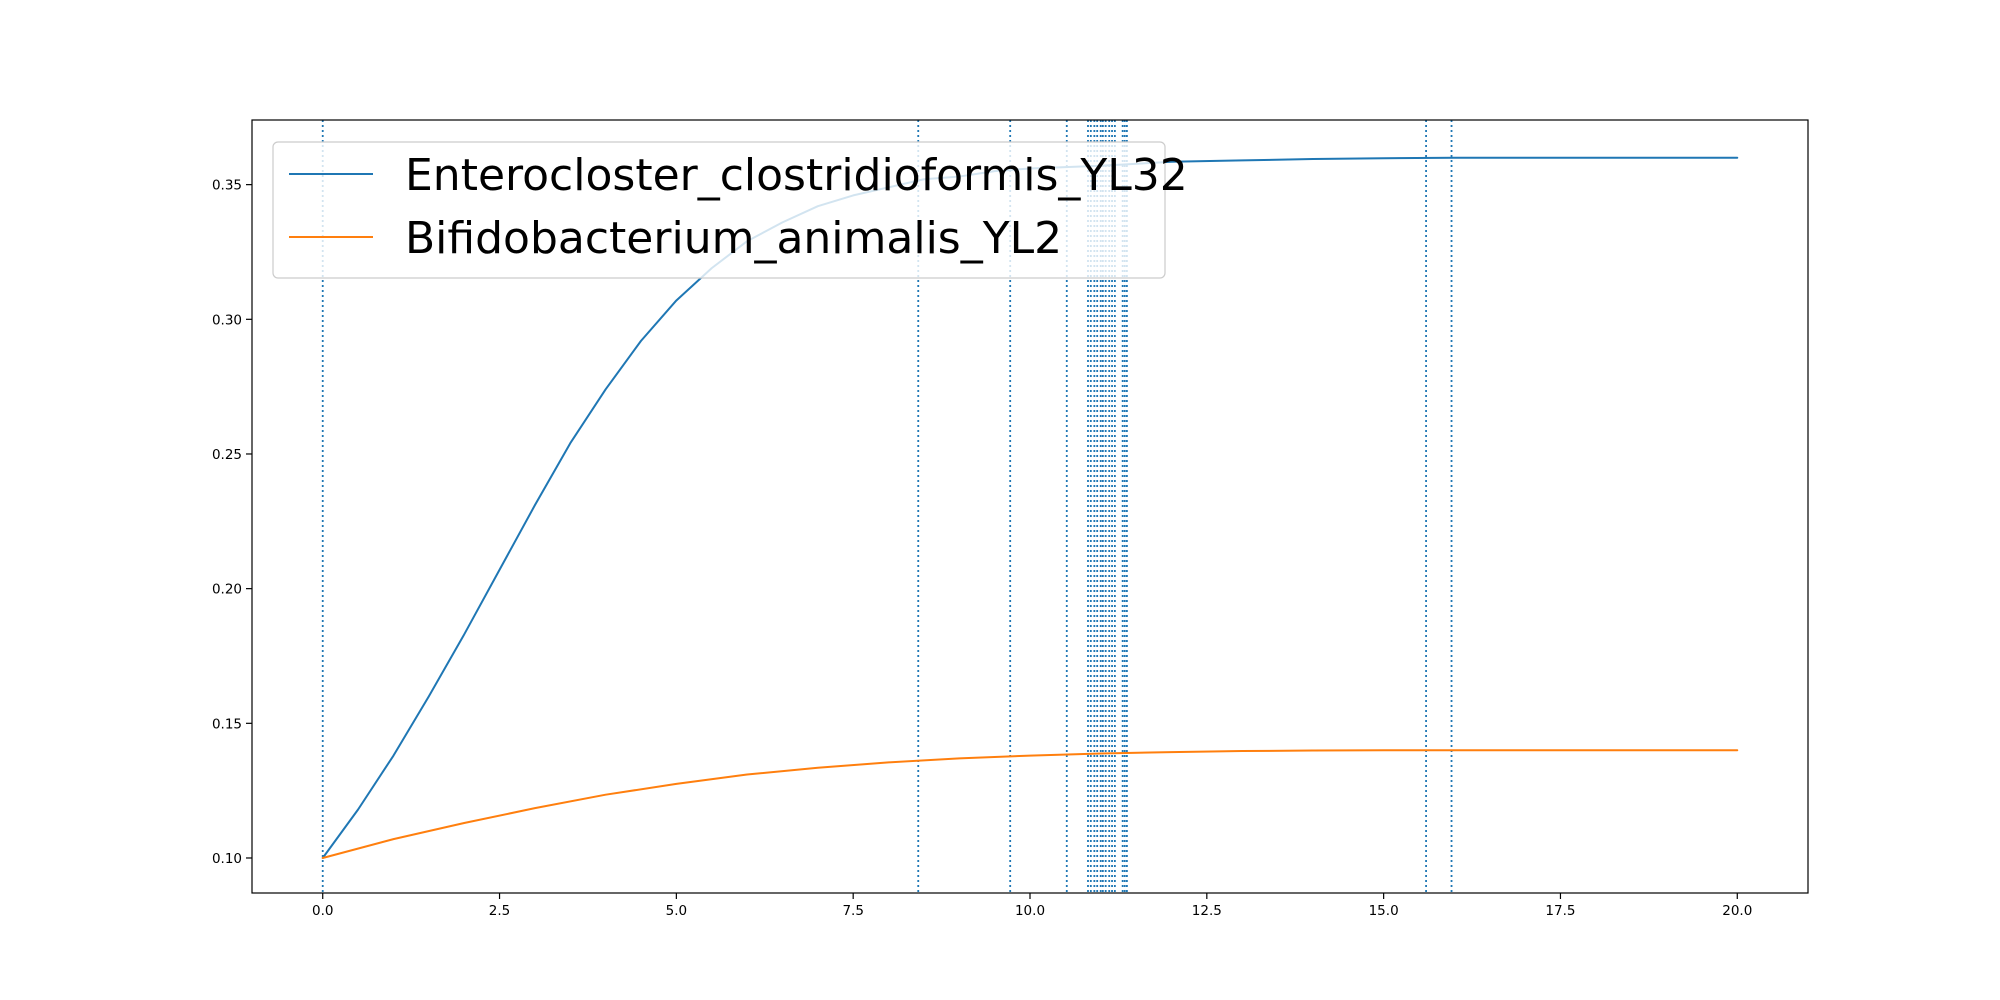  What do you see at coordinates (227, 320) in the screenshot?
I see `y-tick-label: 0.30` at bounding box center [227, 320].